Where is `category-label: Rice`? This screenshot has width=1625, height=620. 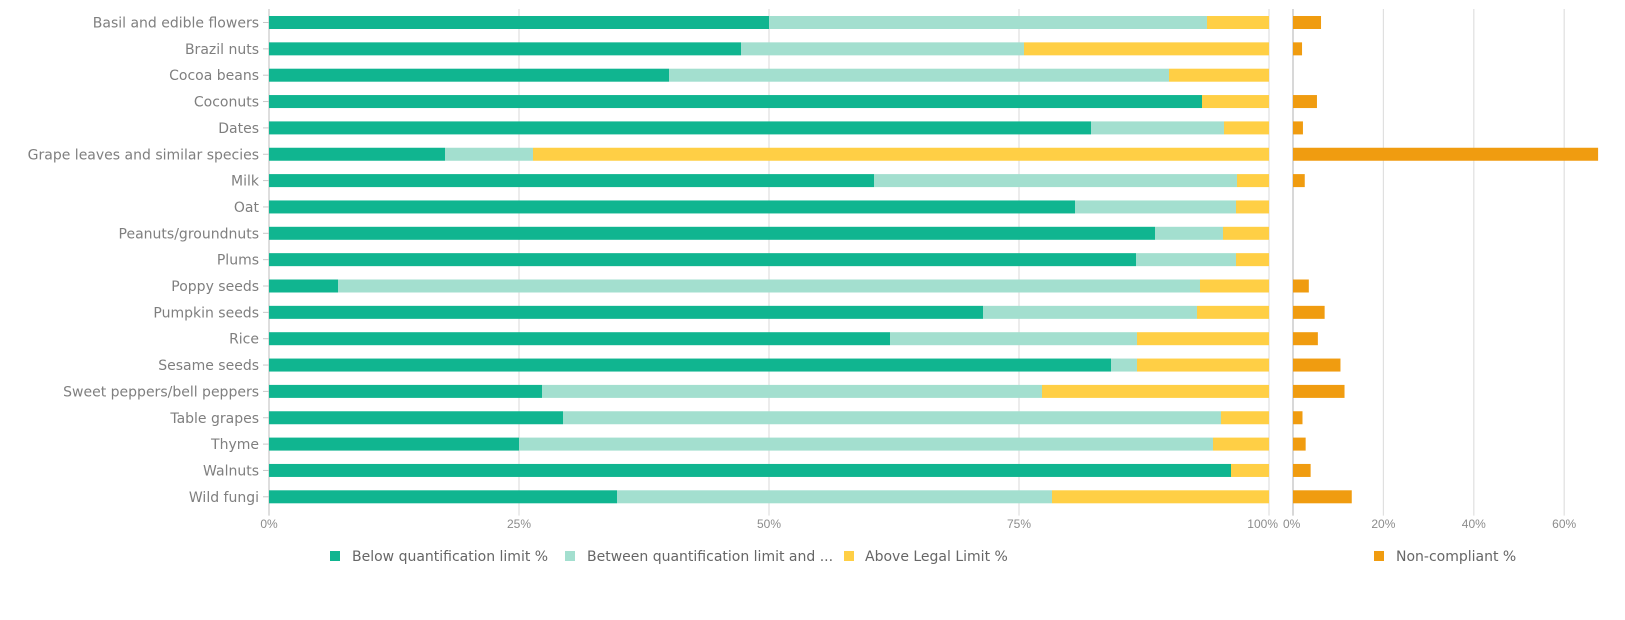 category-label: Rice is located at coordinates (244, 340).